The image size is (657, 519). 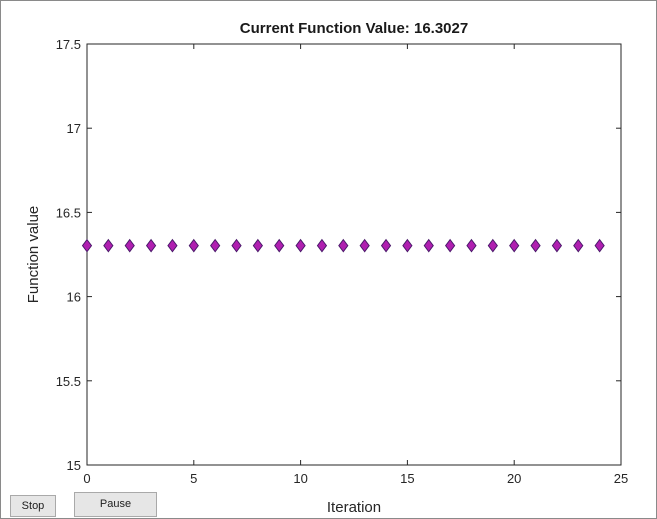 What do you see at coordinates (74, 128) in the screenshot?
I see `y-tick-label: 17` at bounding box center [74, 128].